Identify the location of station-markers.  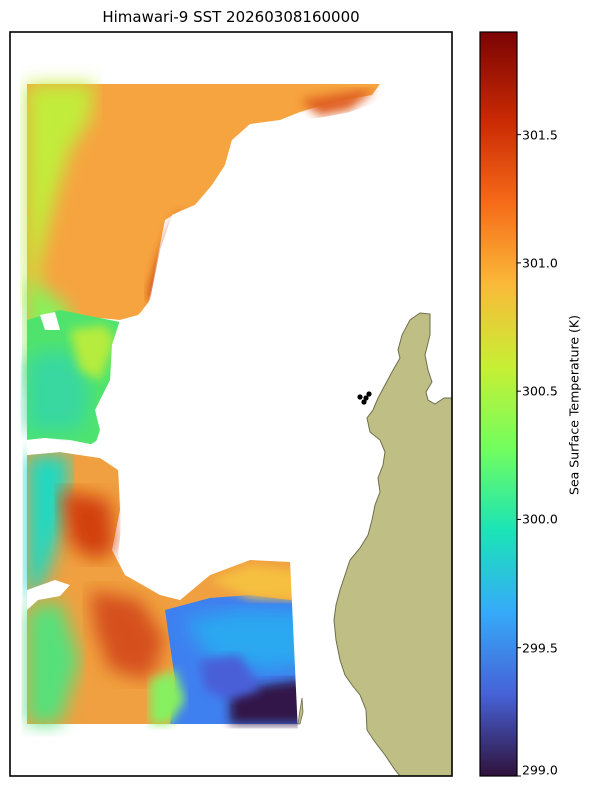
(364, 398).